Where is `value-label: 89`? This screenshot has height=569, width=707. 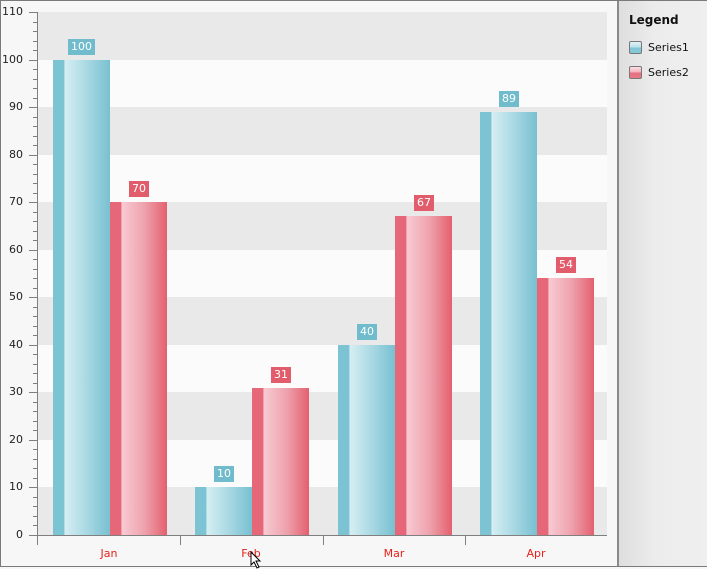 value-label: 89 is located at coordinates (509, 99).